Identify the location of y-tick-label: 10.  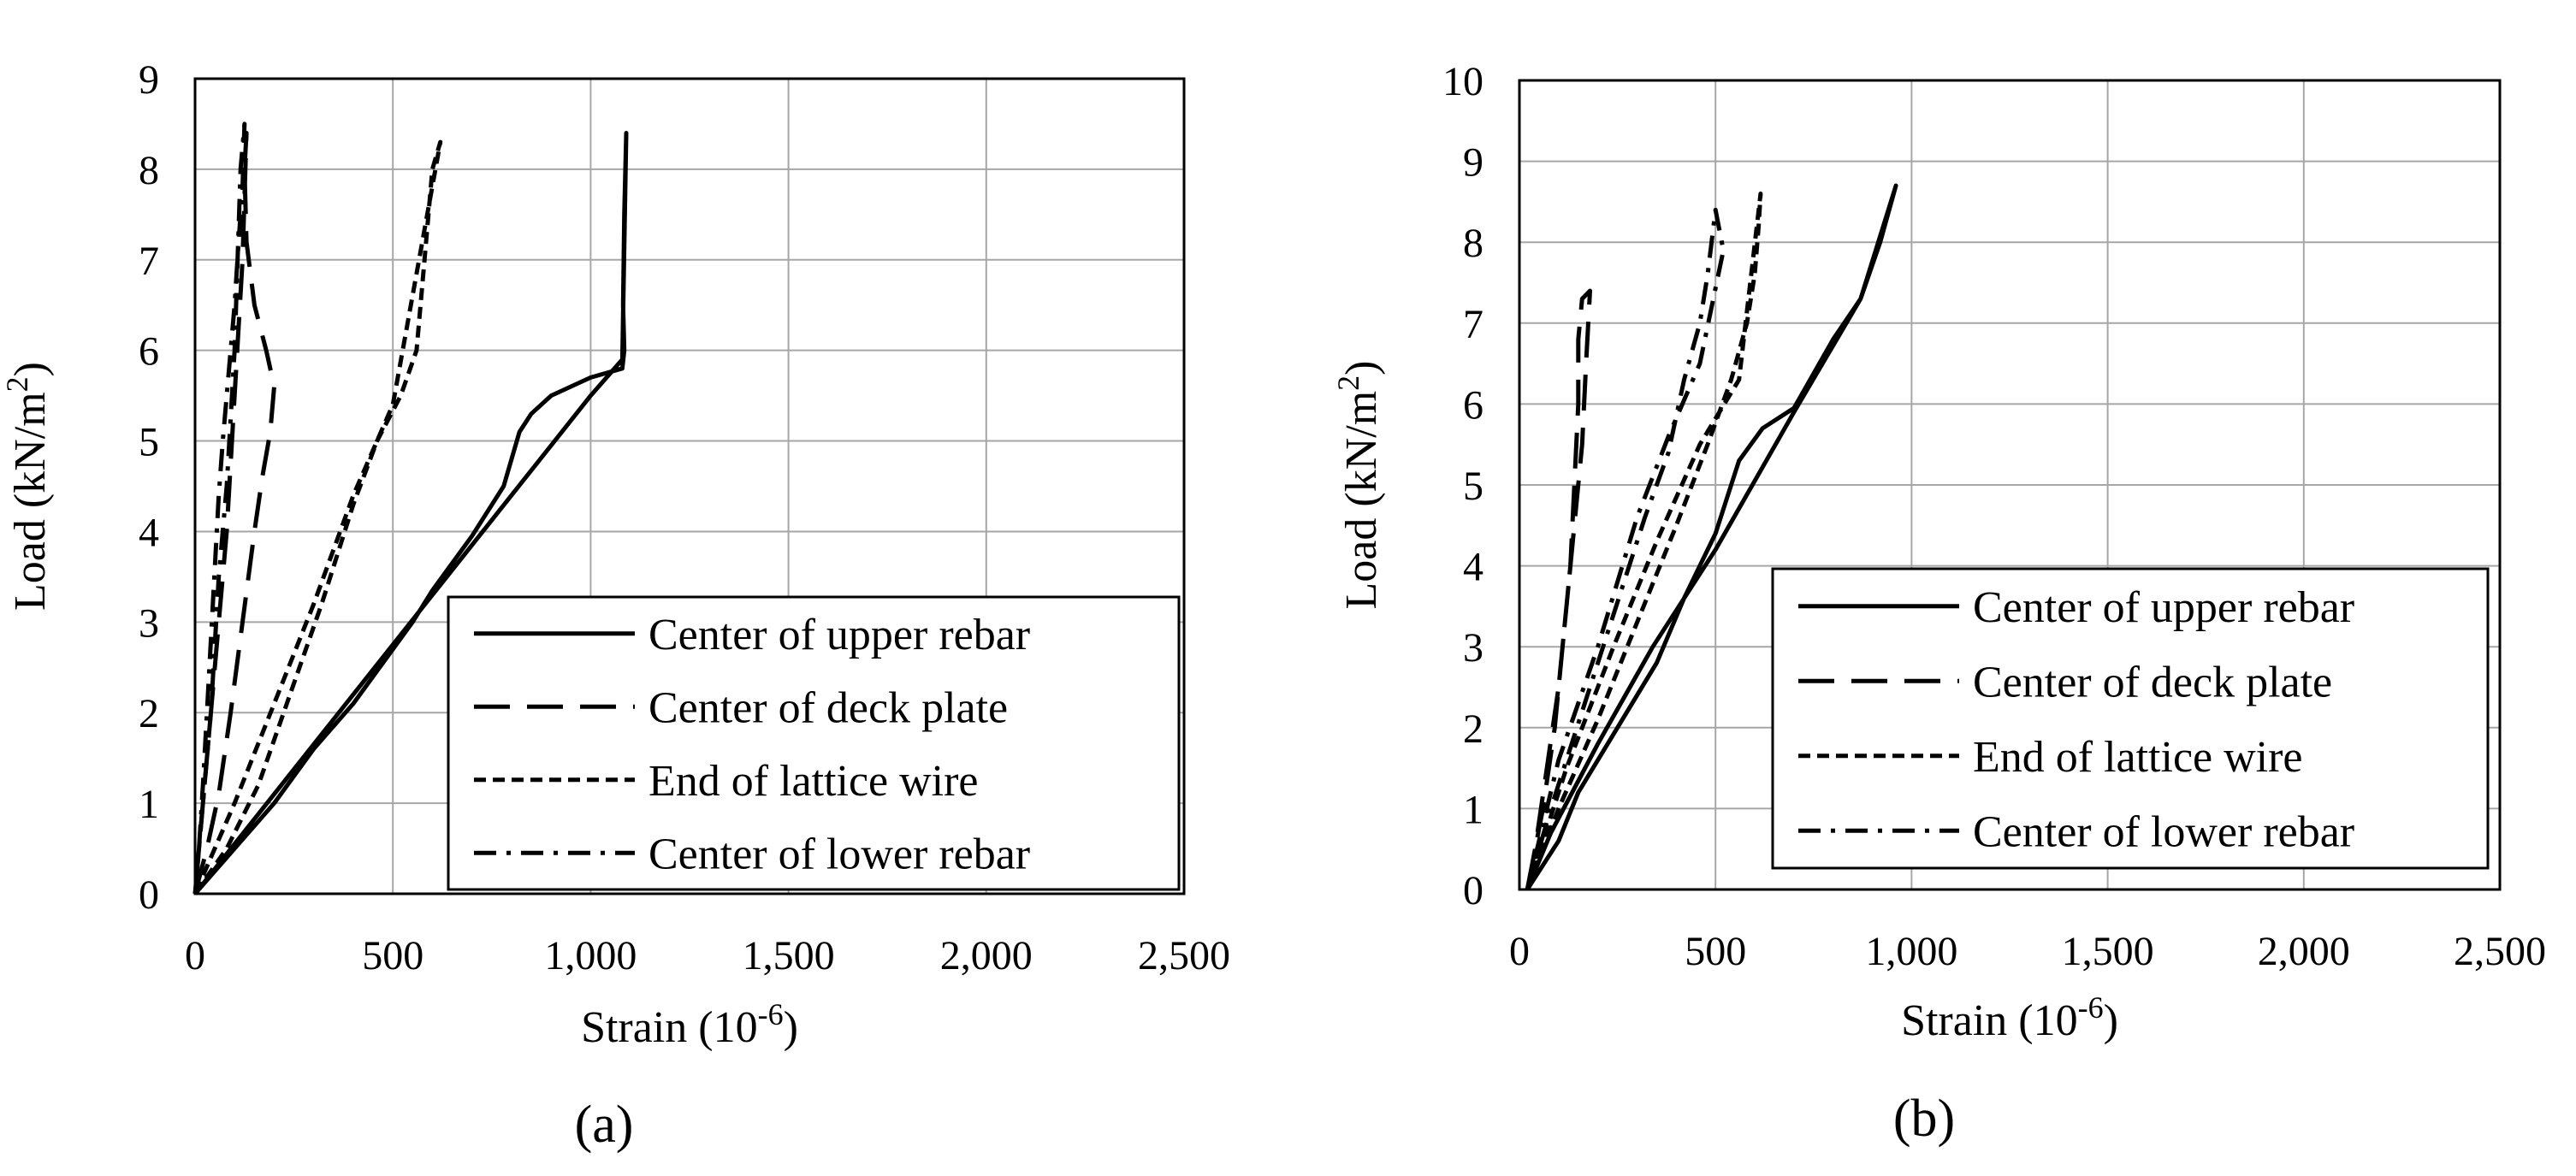
(1462, 81).